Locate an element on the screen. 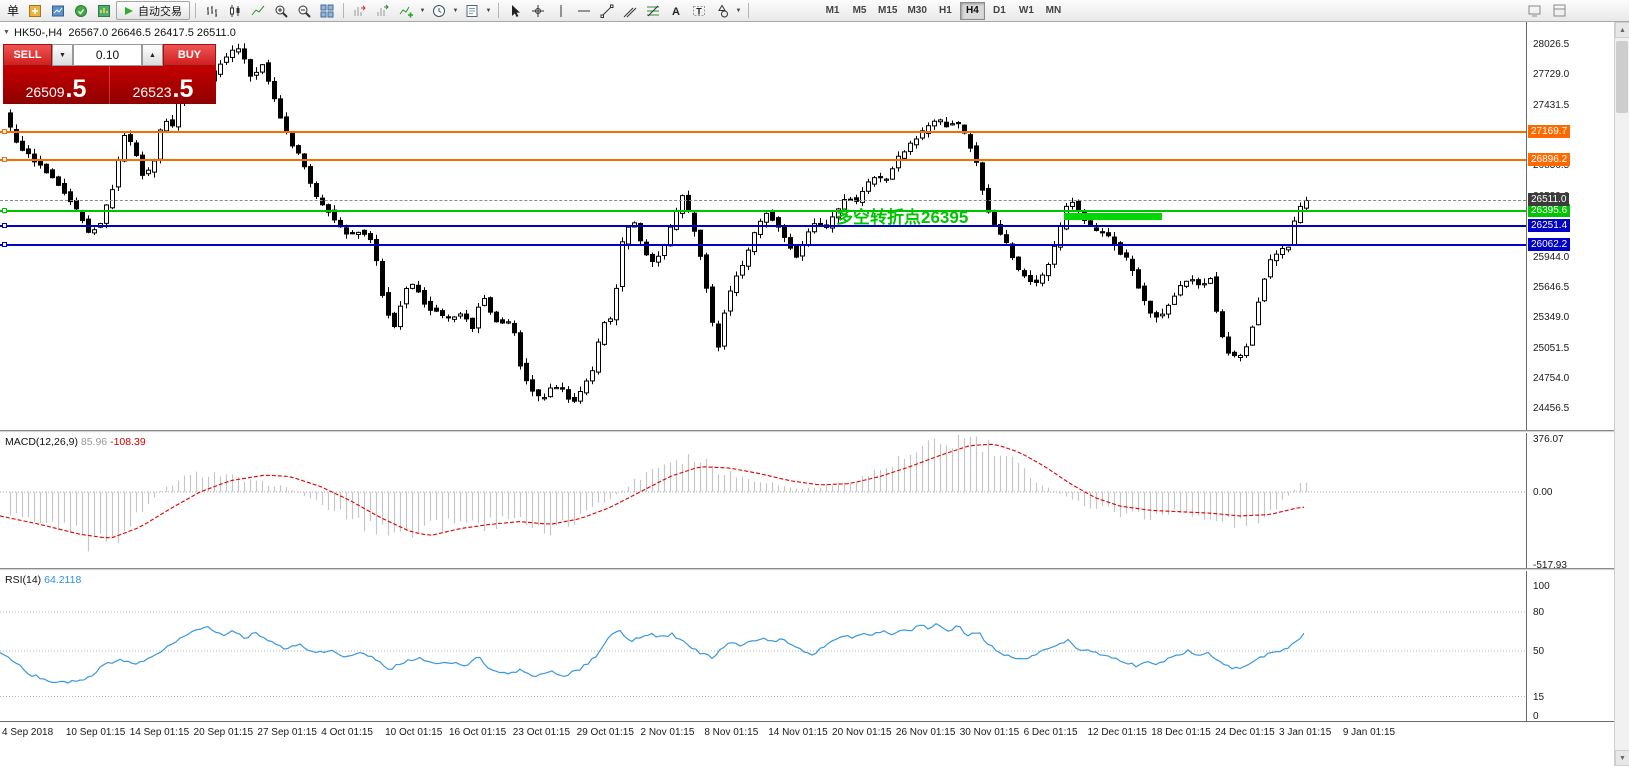  chart-window-icon is located at coordinates (58, 10).